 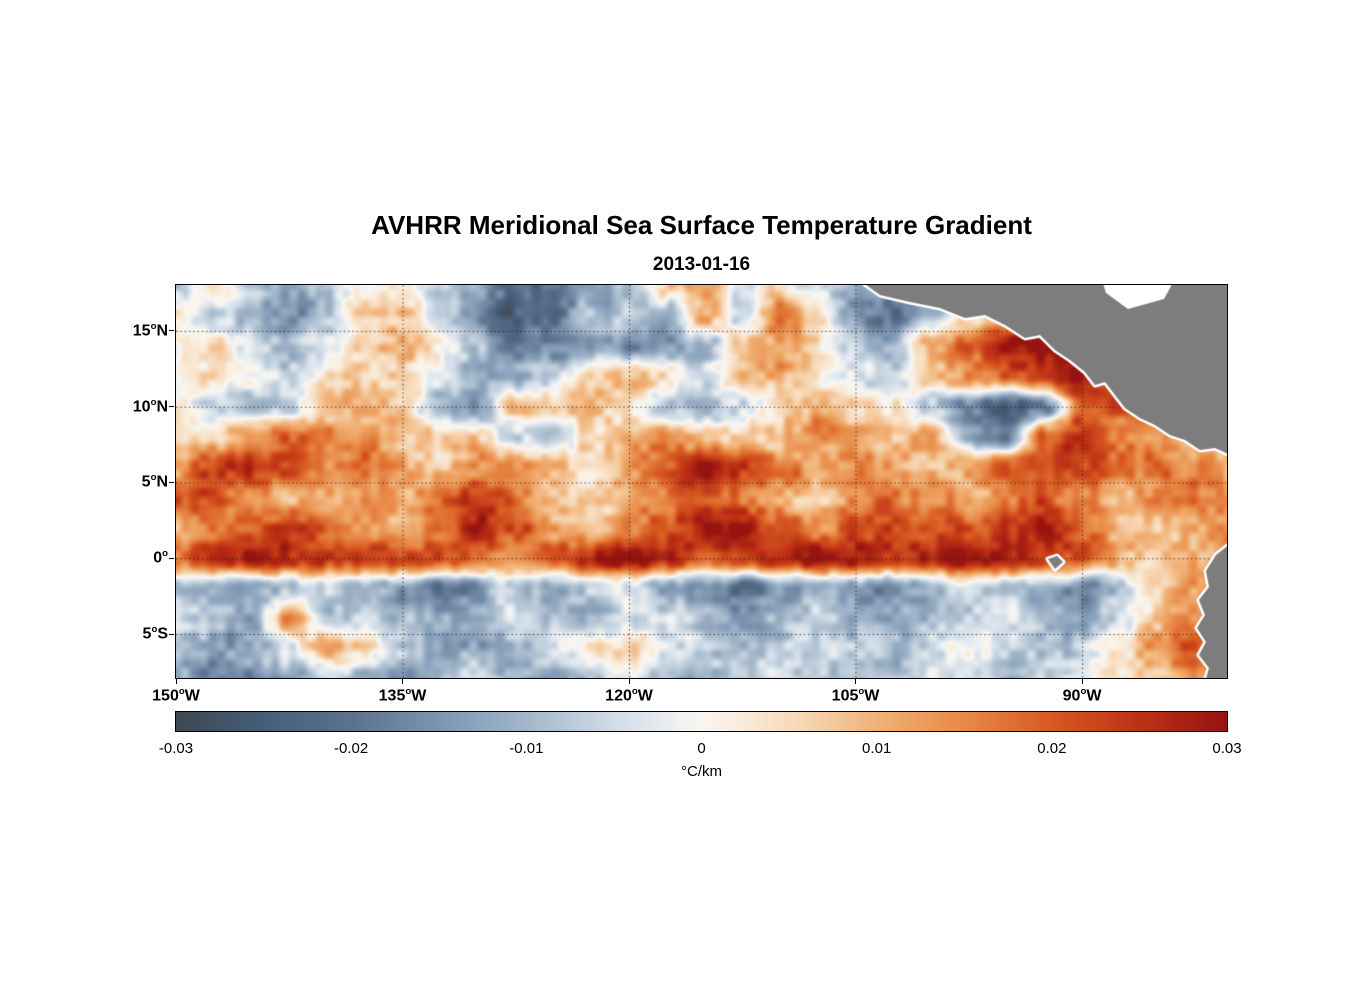 What do you see at coordinates (701, 264) in the screenshot?
I see `chart-subtitle-date: 2013-01-16` at bounding box center [701, 264].